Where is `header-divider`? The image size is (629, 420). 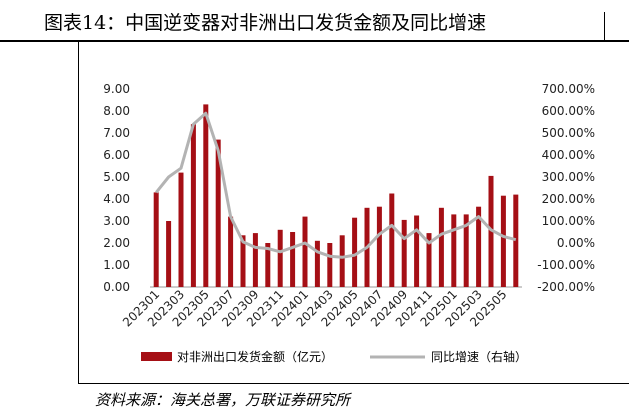
header-divider is located at coordinates (604, 27).